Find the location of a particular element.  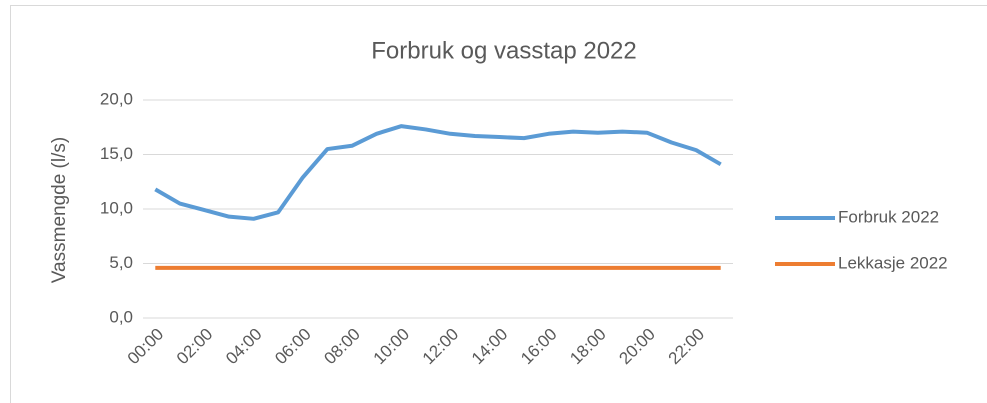

y-tick-label: 0,0 is located at coordinates (121, 316).